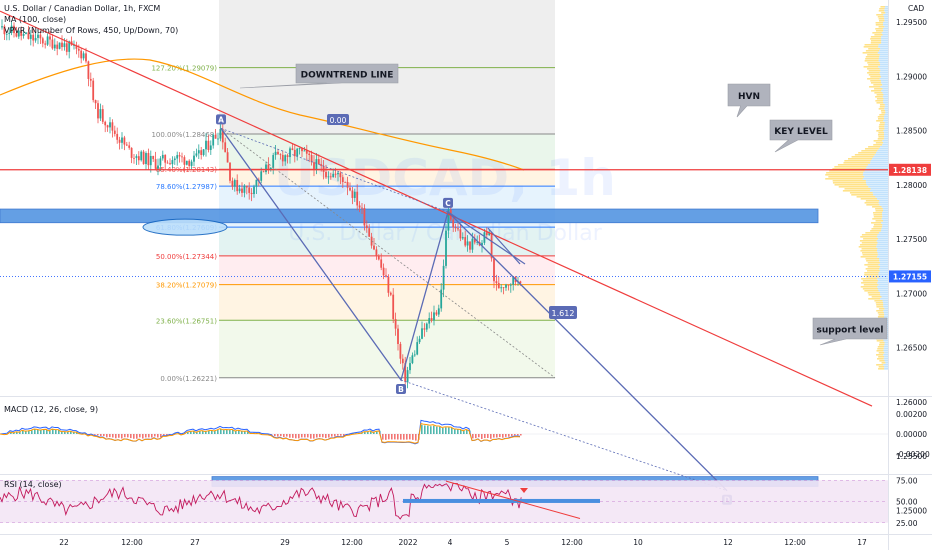 The image size is (932, 550). Describe the element at coordinates (448, 202) in the screenshot. I see `point-badge-c` at that location.